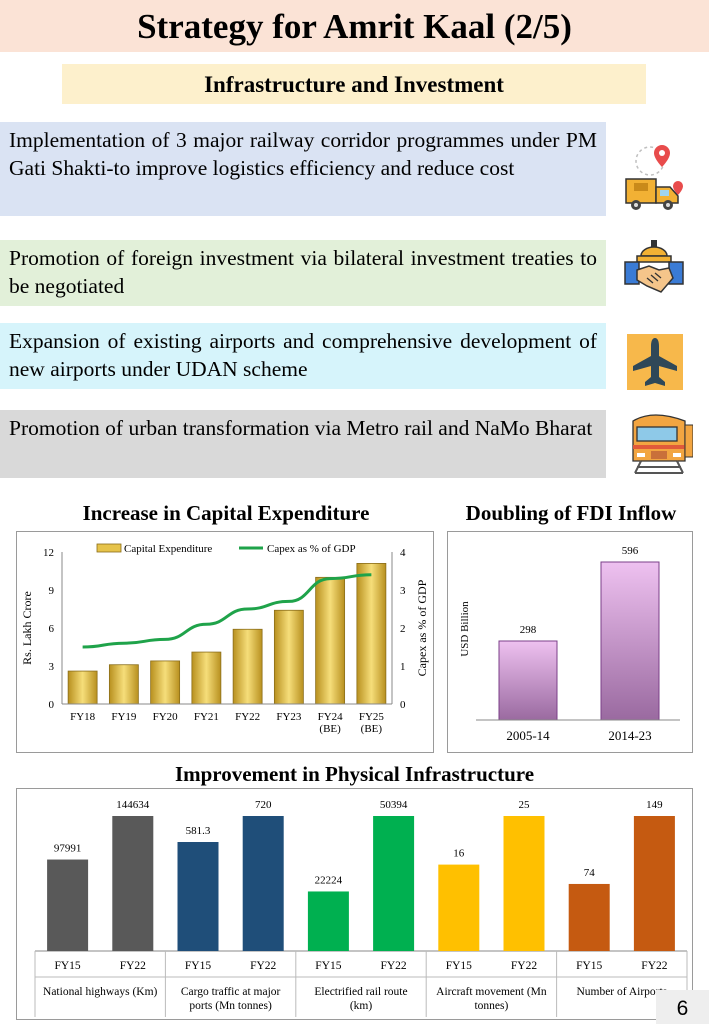  Describe the element at coordinates (403, 553) in the screenshot. I see `capex-y2-tick: 4` at that location.